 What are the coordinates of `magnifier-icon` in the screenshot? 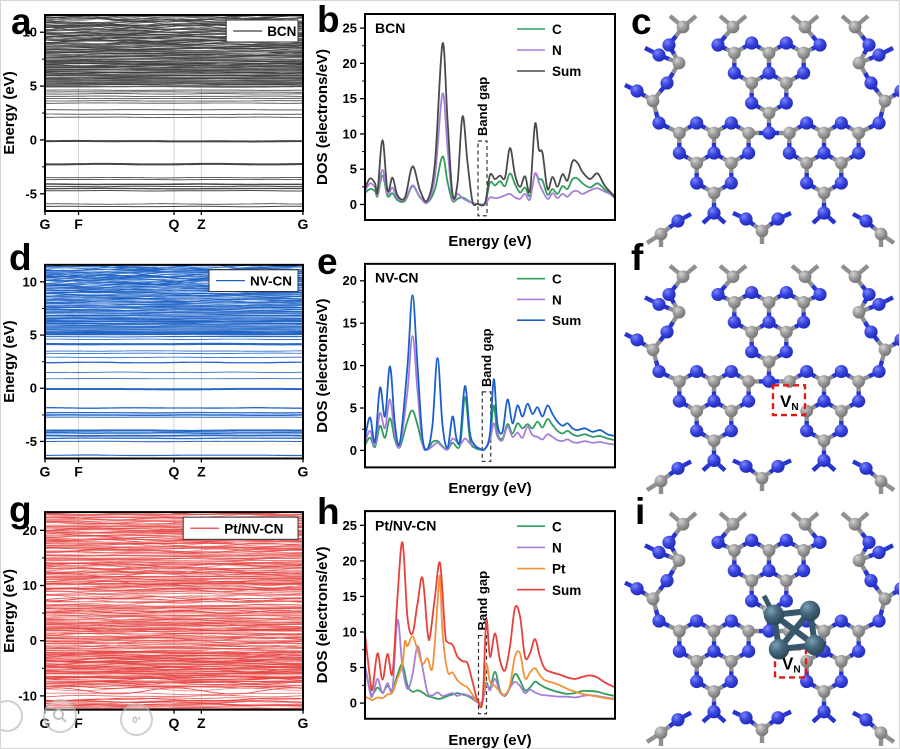 It's located at (60, 716).